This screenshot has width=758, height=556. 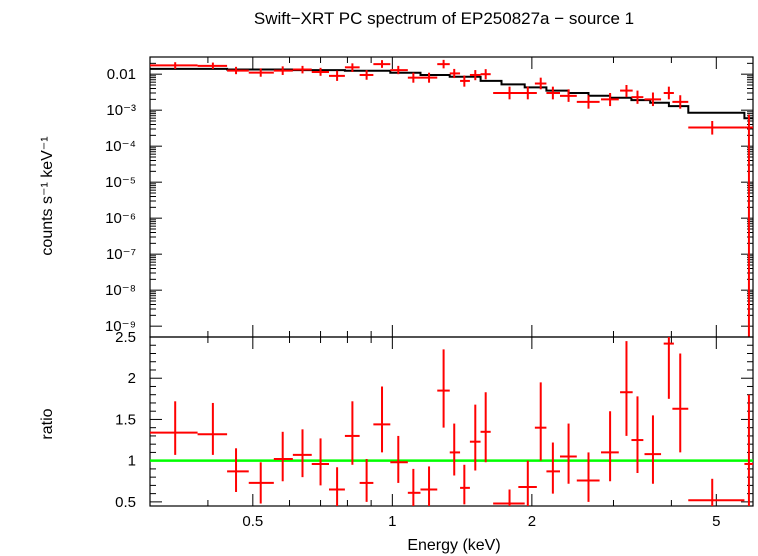 What do you see at coordinates (120, 326) in the screenshot?
I see `y-tick-label-top: 10⁻⁹` at bounding box center [120, 326].